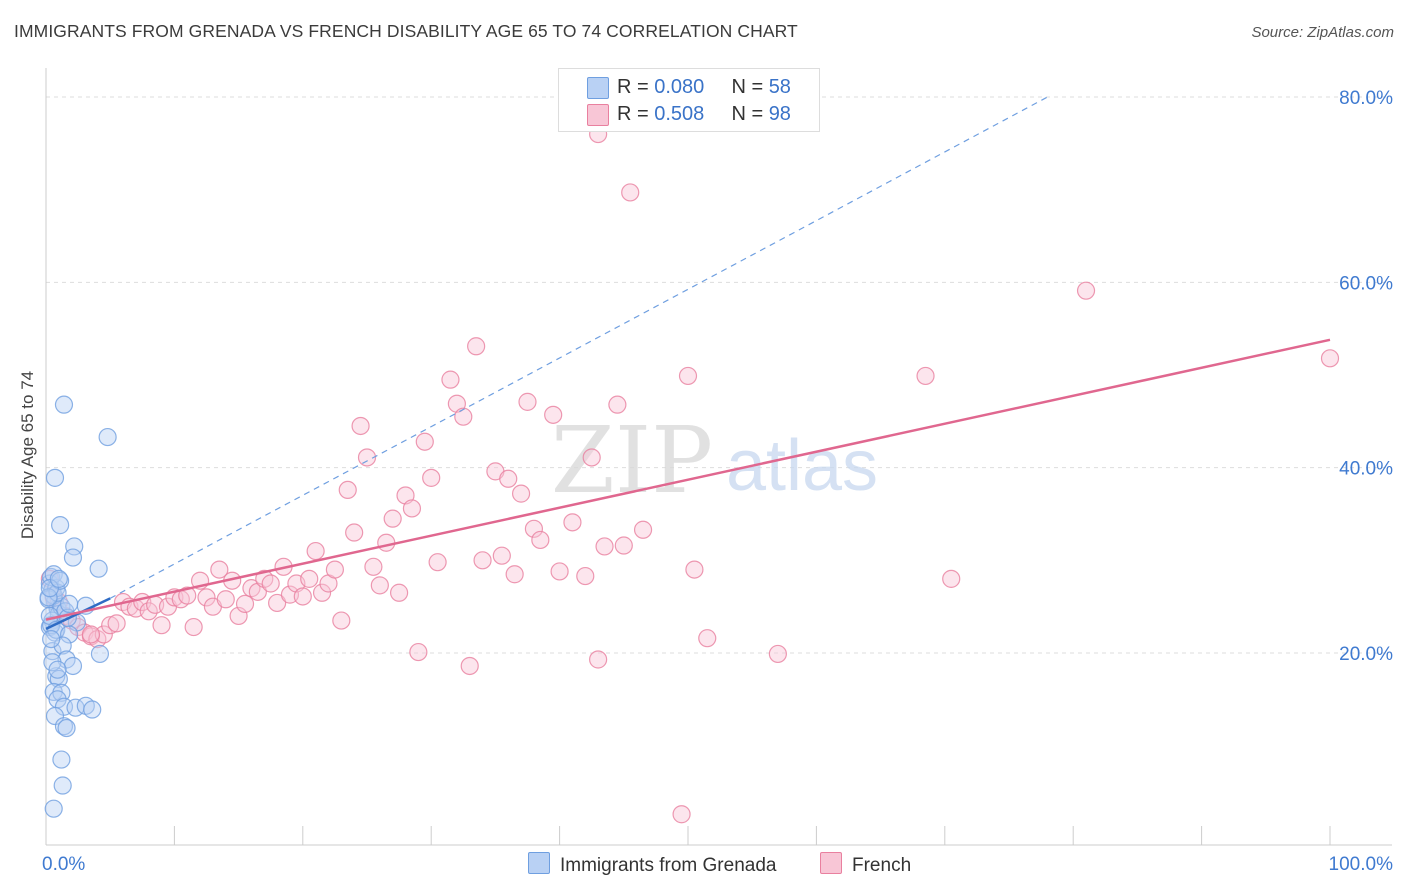  Describe the element at coordinates (1361, 864) in the screenshot. I see `x-tick-label-max: 100.0%` at that location.